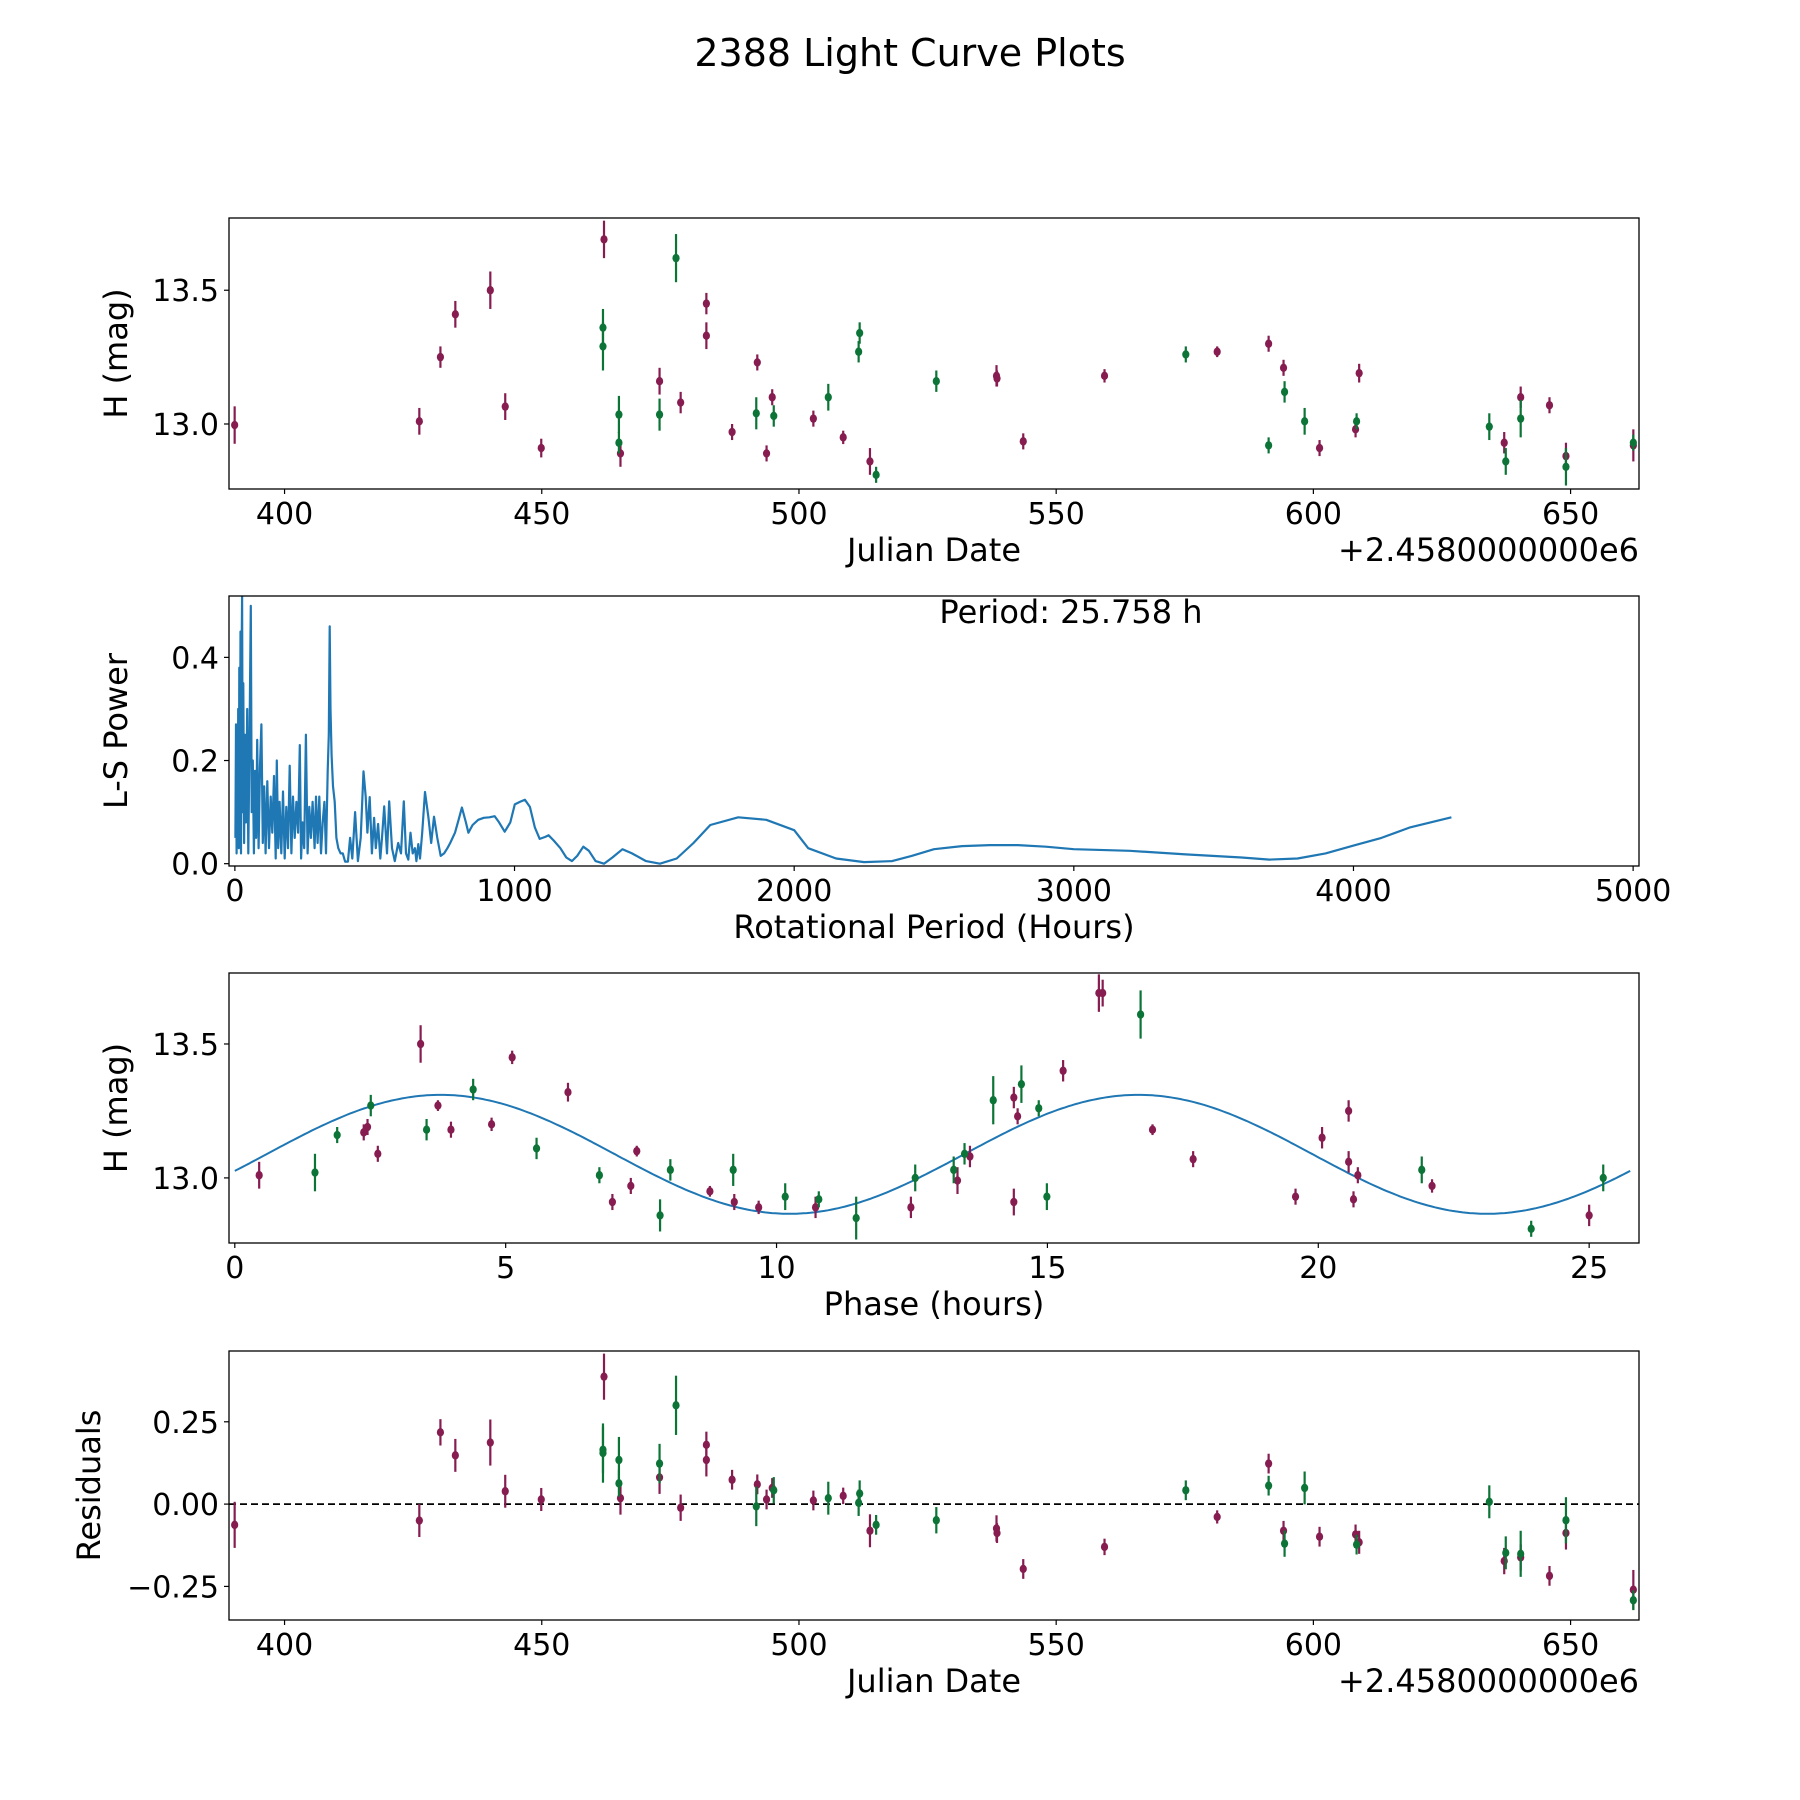 The width and height of the screenshot is (1800, 1800). What do you see at coordinates (195, 865) in the screenshot?
I see `y-tick-label: 0.0` at bounding box center [195, 865].